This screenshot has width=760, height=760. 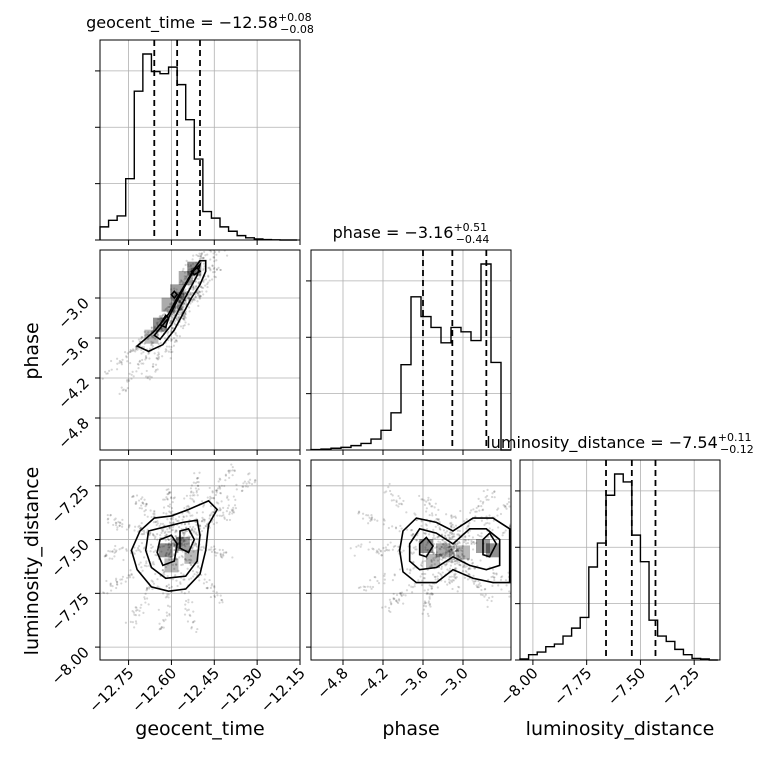 What do you see at coordinates (601, 443) in the screenshot?
I see `title-main-text: luminosity_distance = −7.54` at bounding box center [601, 443].